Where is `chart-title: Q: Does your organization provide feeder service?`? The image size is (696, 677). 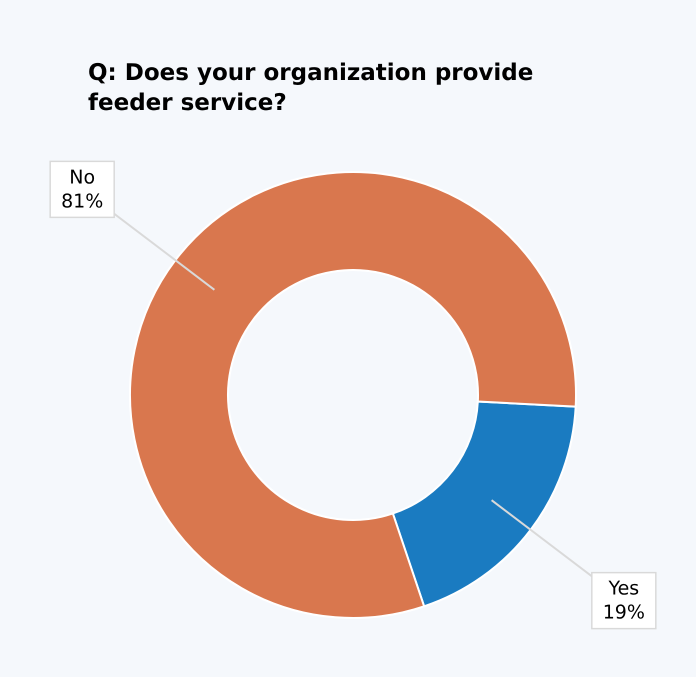
chart-title: Q: Does your organization provide feeder service? is located at coordinates (311, 88).